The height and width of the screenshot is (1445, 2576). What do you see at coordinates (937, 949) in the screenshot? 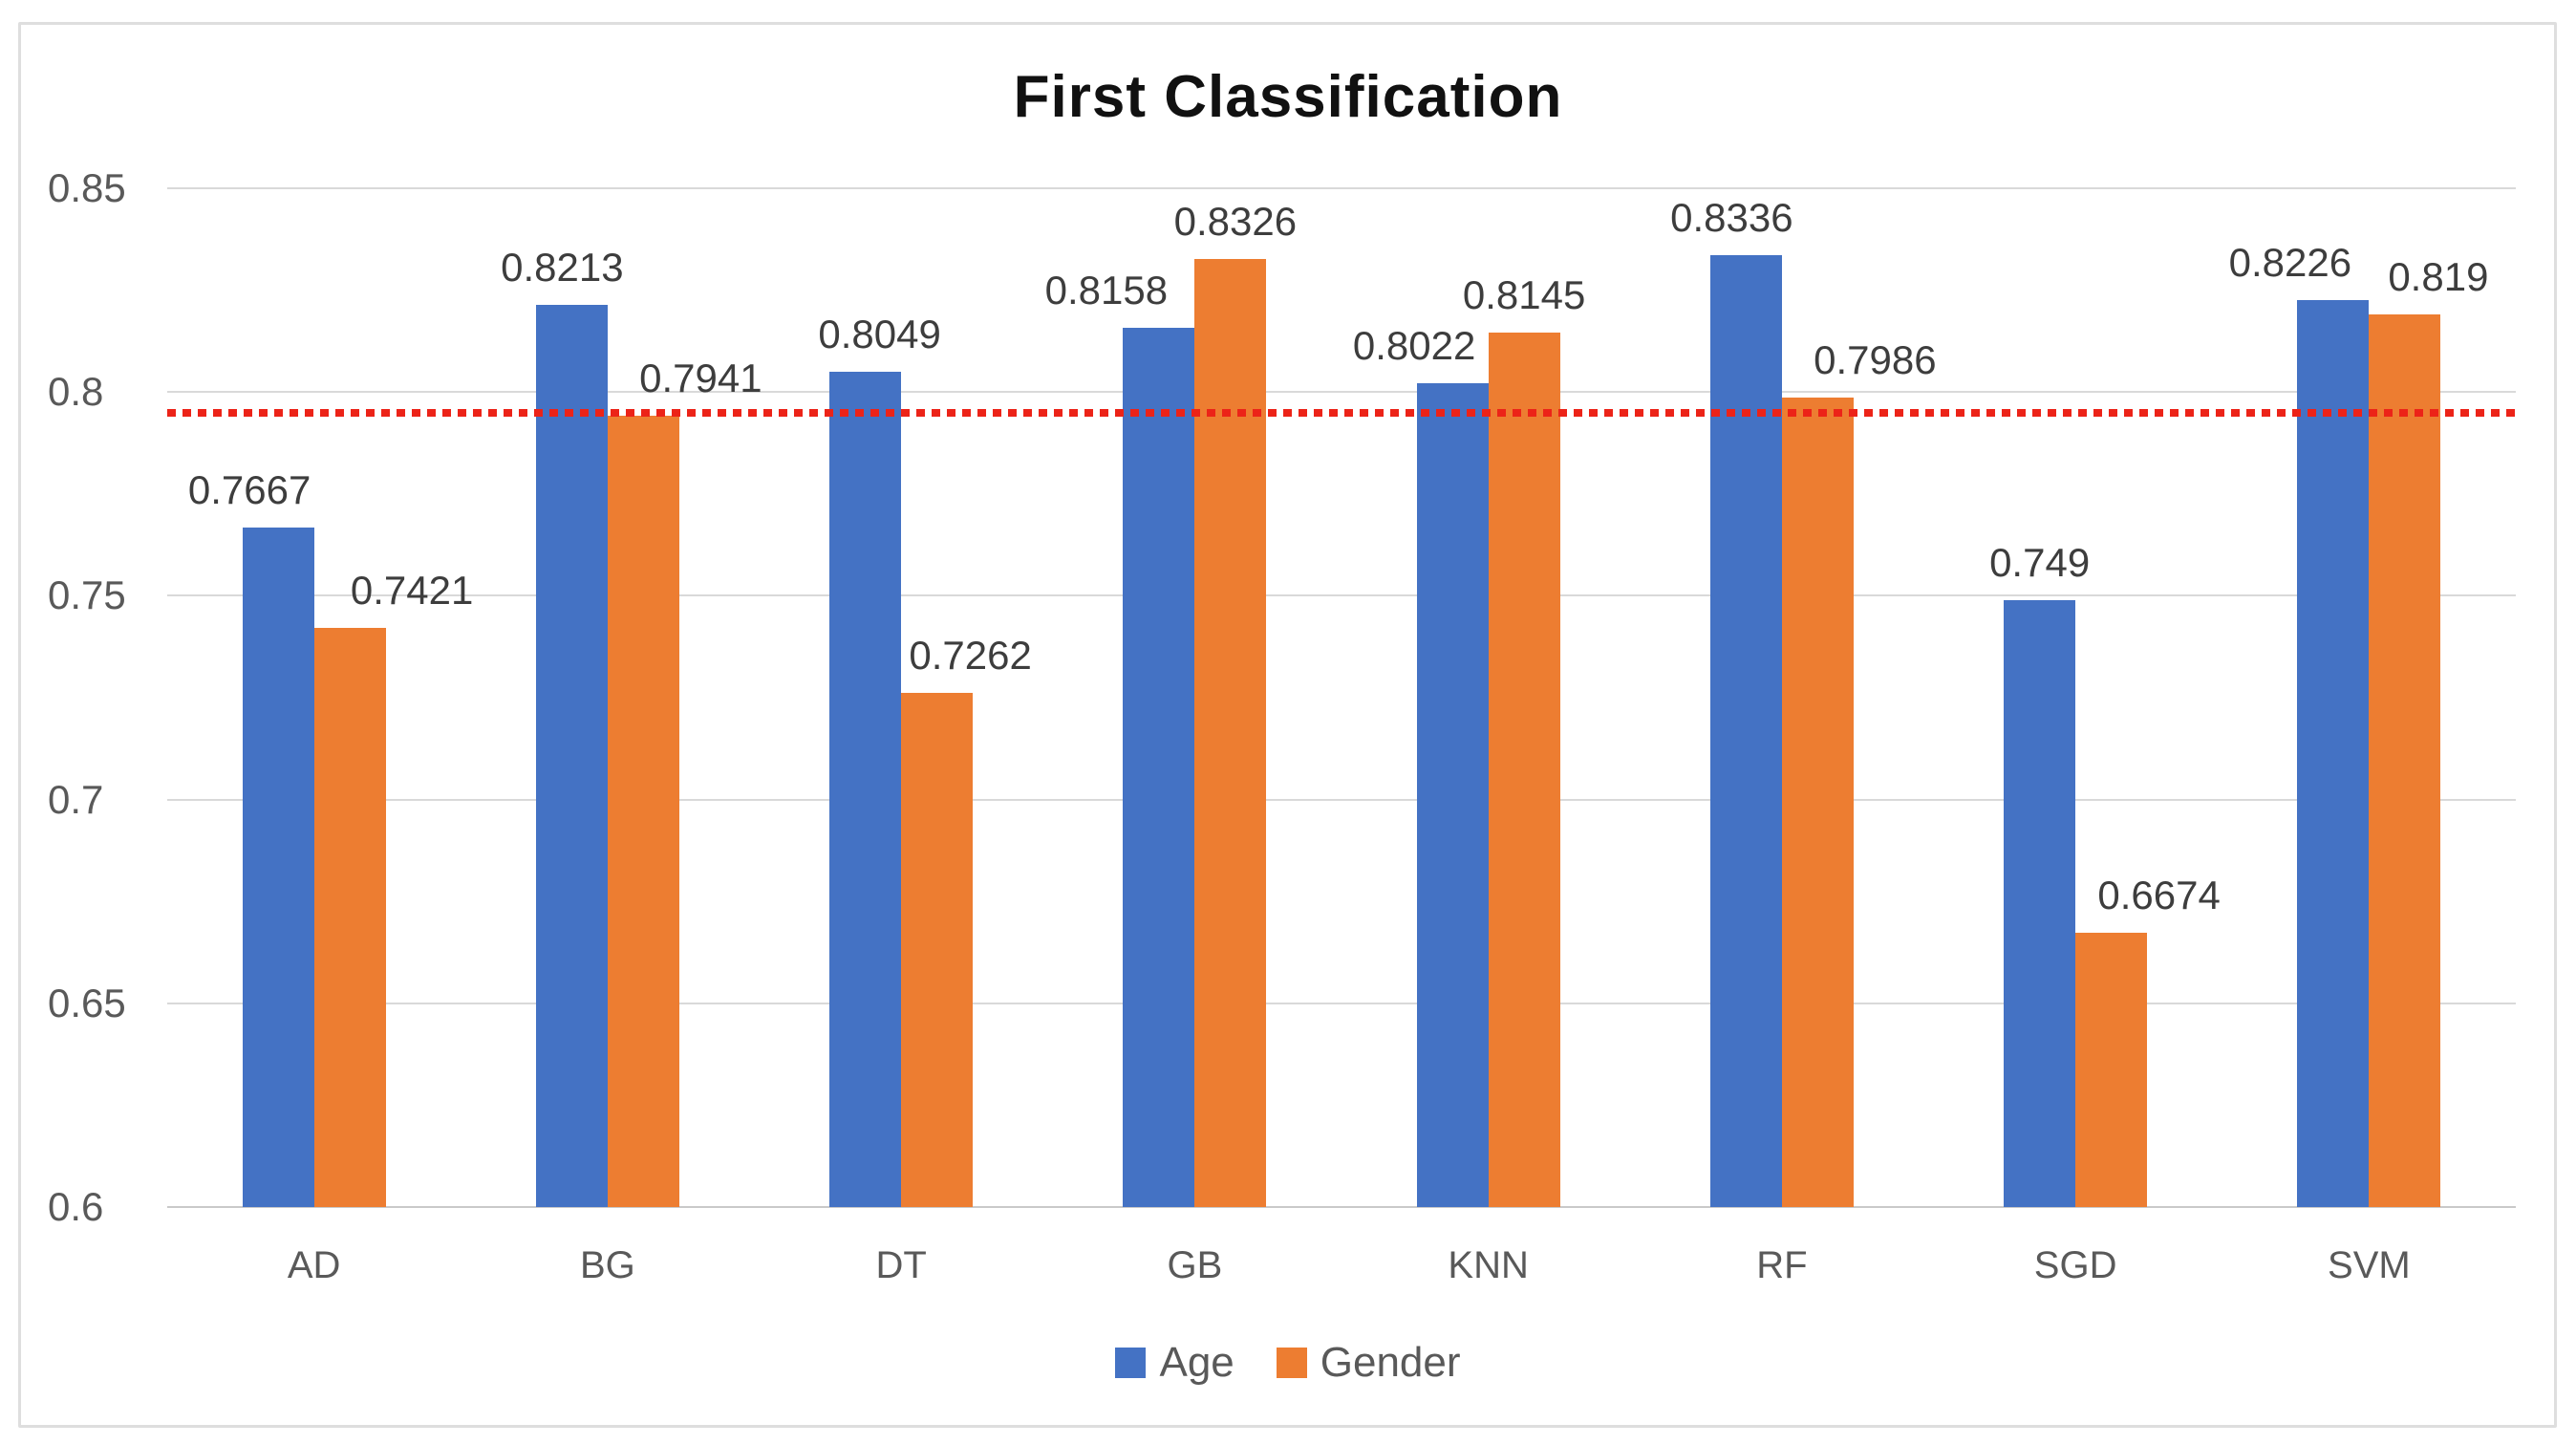
I see `bar-gender-DT` at bounding box center [937, 949].